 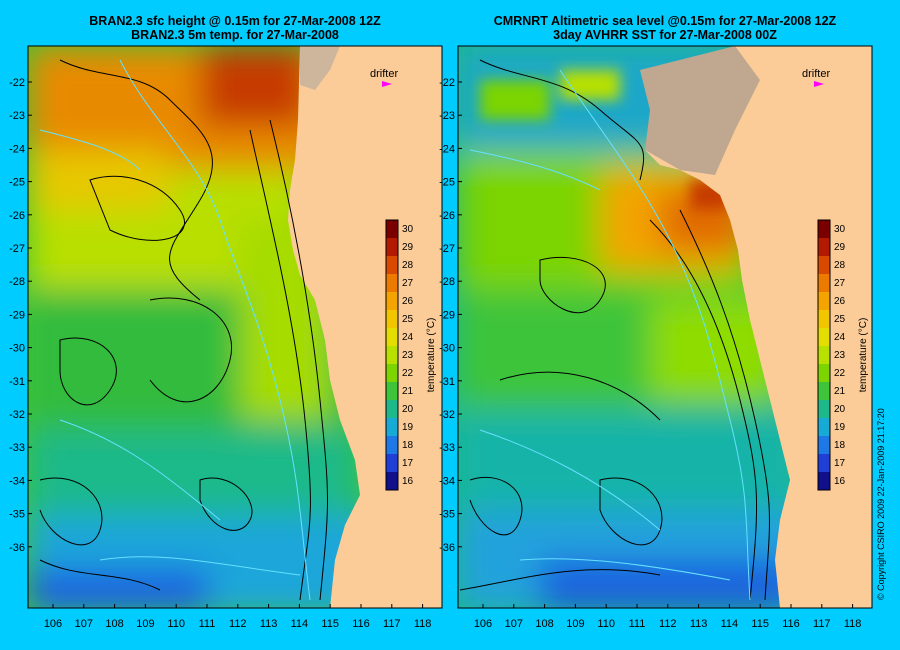 I want to click on lat-tick-label: -24, so click(x=447, y=149).